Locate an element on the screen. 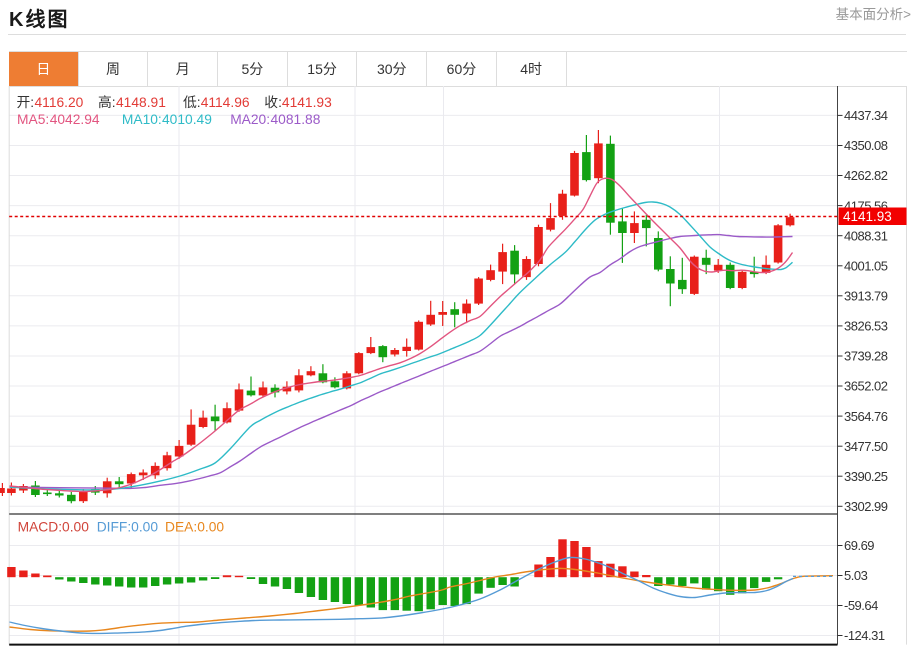 The height and width of the screenshot is (646, 914). svg-text: -124.31 is located at coordinates (864, 635).